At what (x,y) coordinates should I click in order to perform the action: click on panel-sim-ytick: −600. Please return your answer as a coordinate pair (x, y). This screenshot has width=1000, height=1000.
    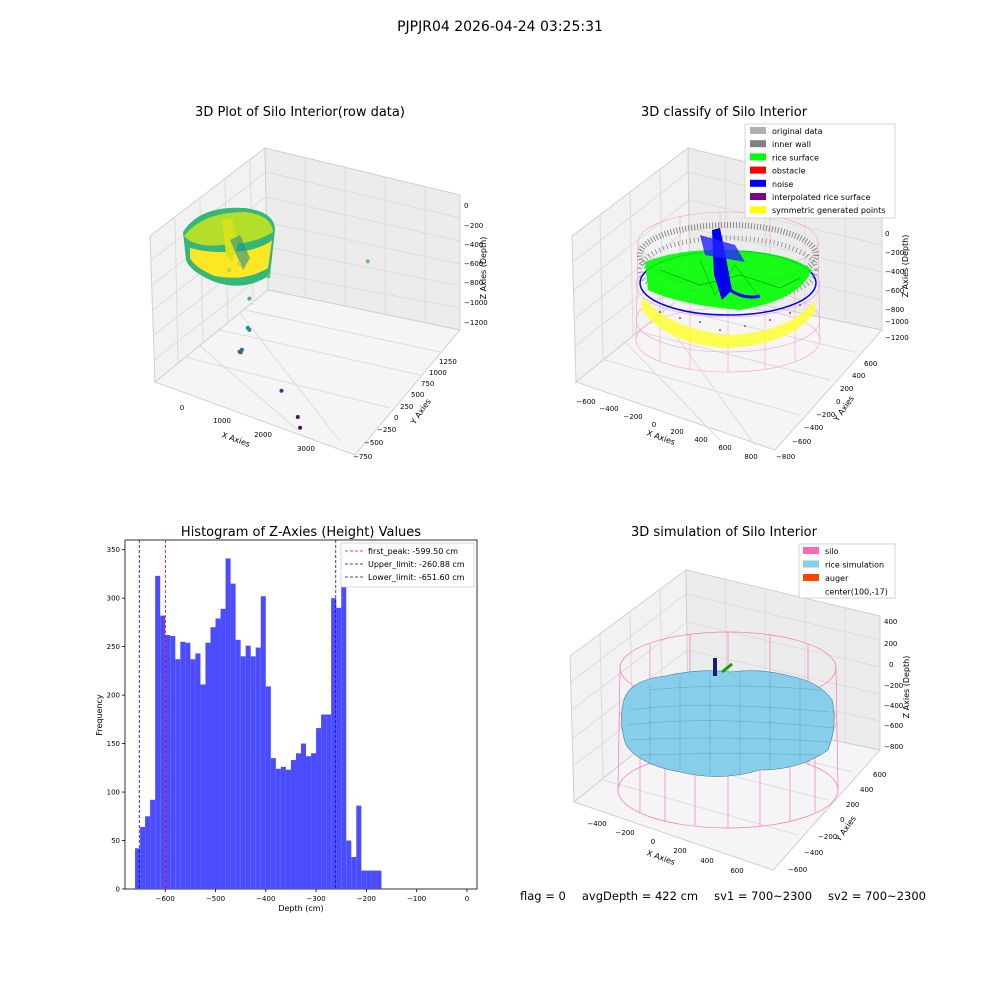
    Looking at the image, I should click on (797, 870).